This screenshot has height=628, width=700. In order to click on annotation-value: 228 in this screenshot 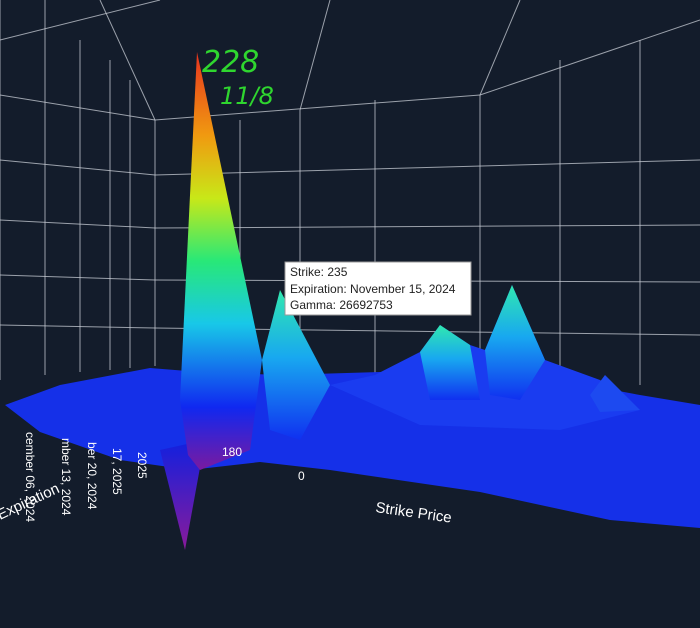, I will do `click(230, 62)`.